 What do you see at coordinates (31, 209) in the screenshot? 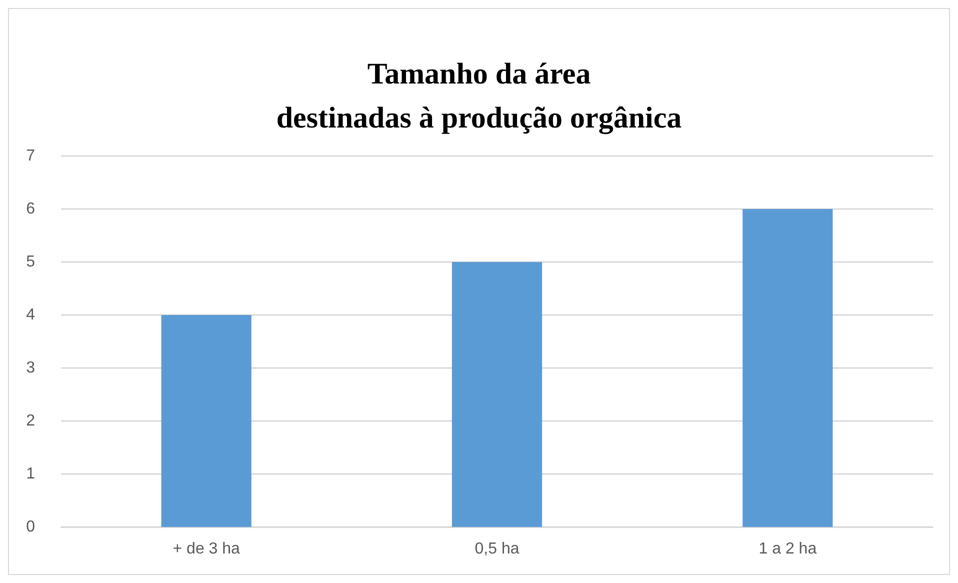
I see `y-tick-label: 6` at bounding box center [31, 209].